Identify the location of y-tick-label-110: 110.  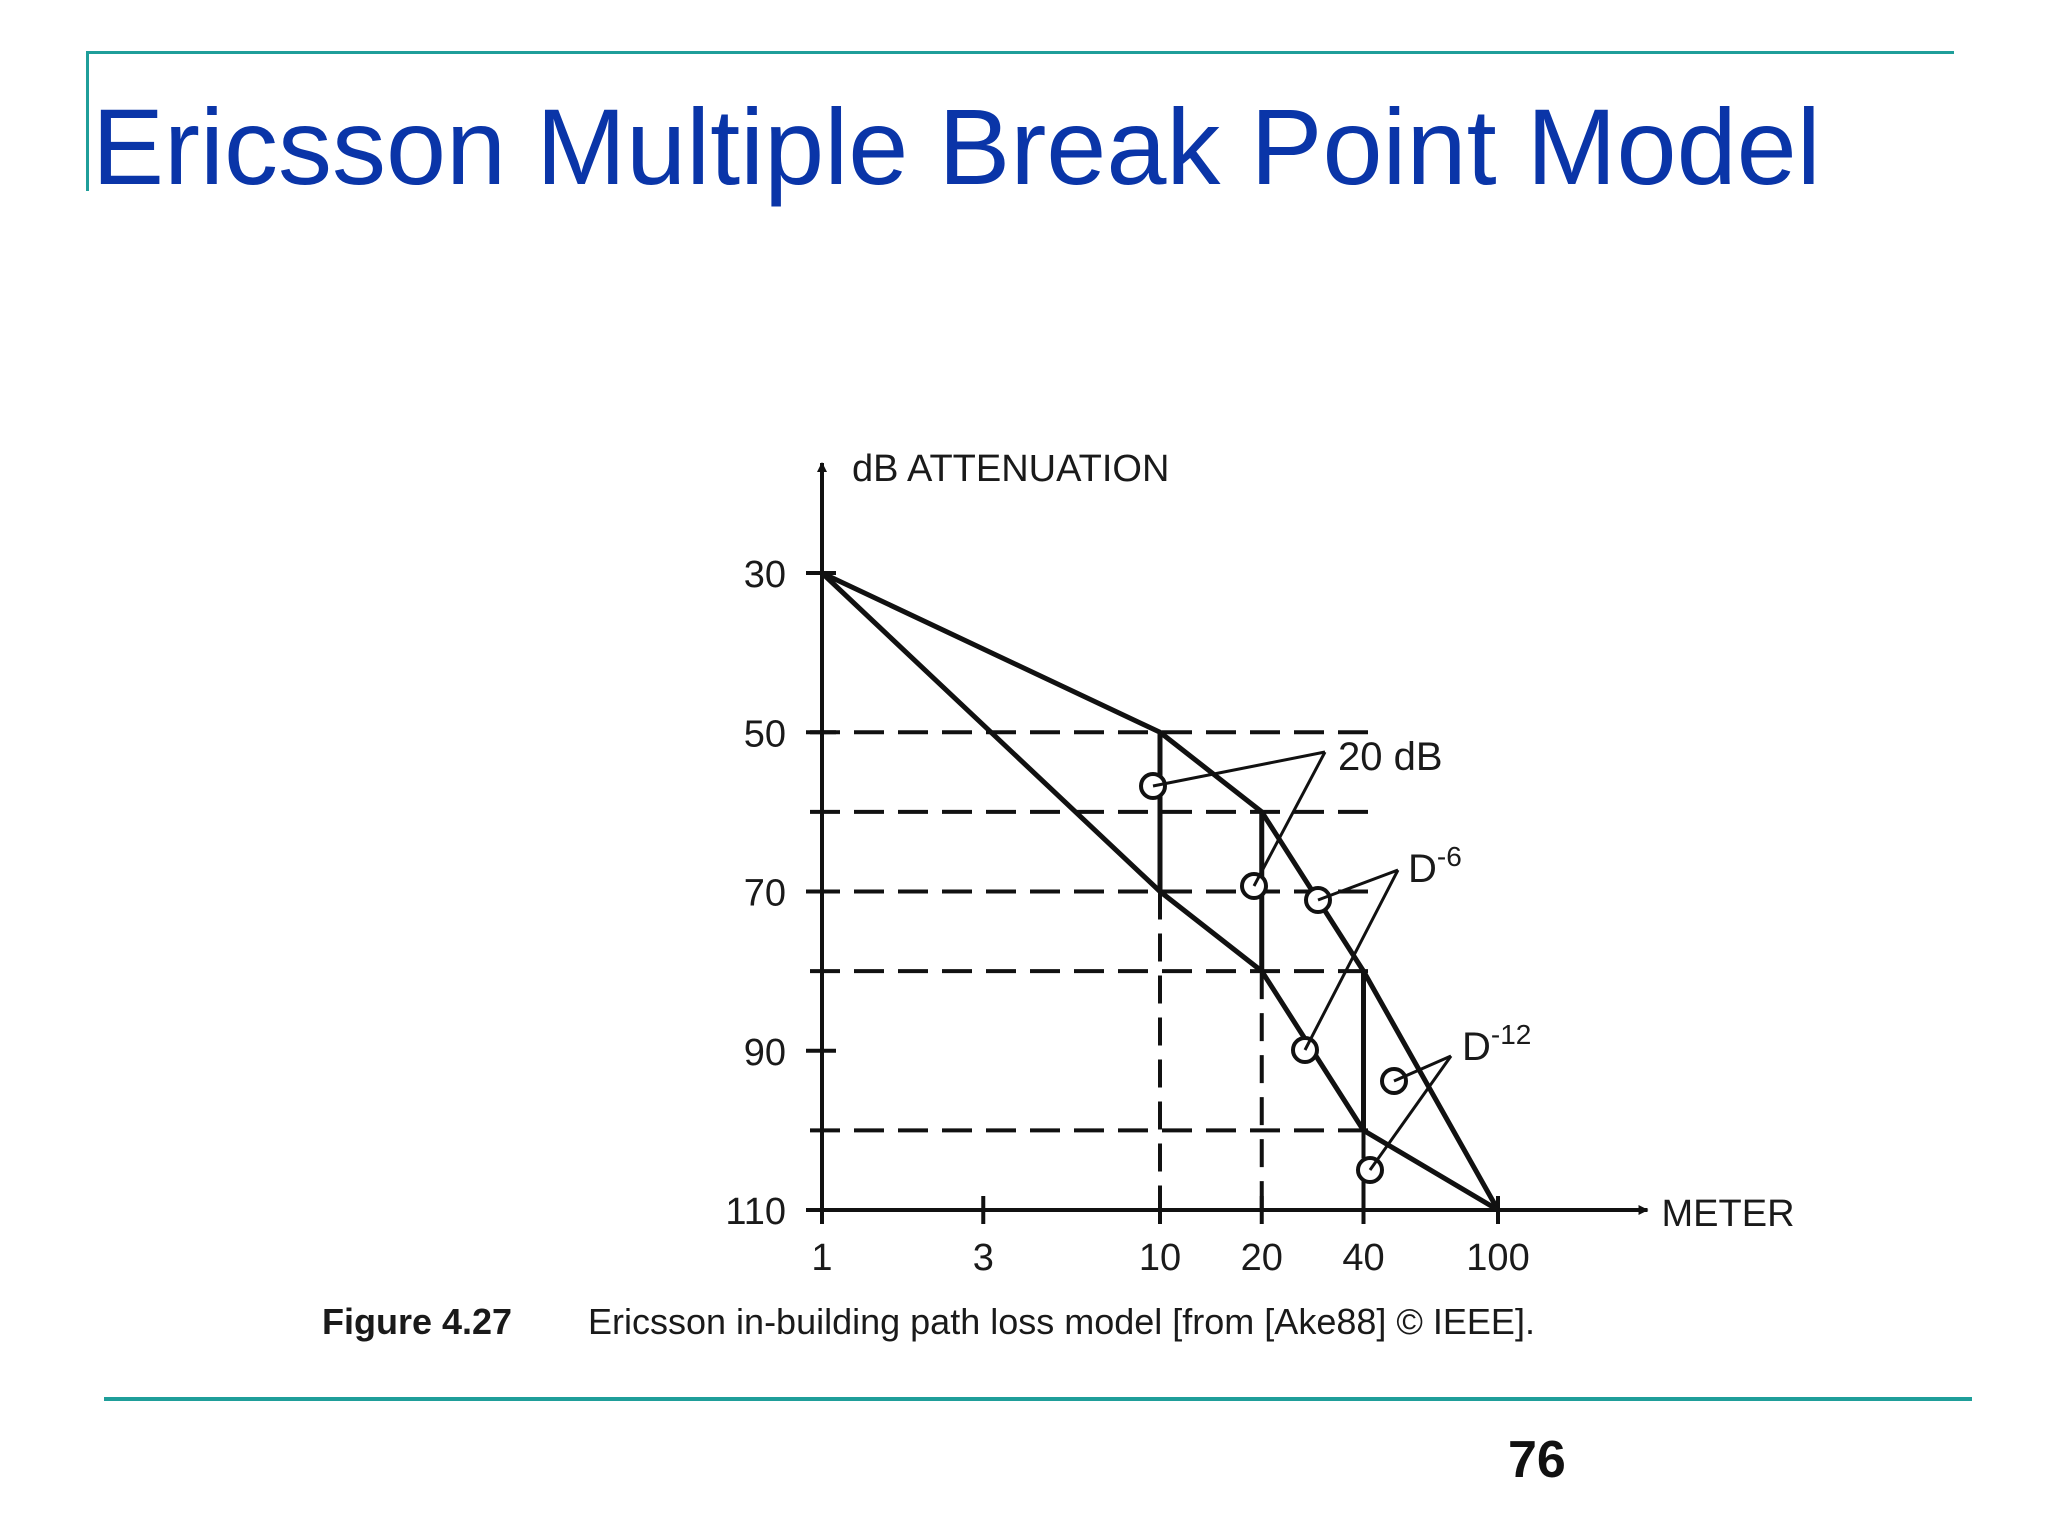
(755, 1212).